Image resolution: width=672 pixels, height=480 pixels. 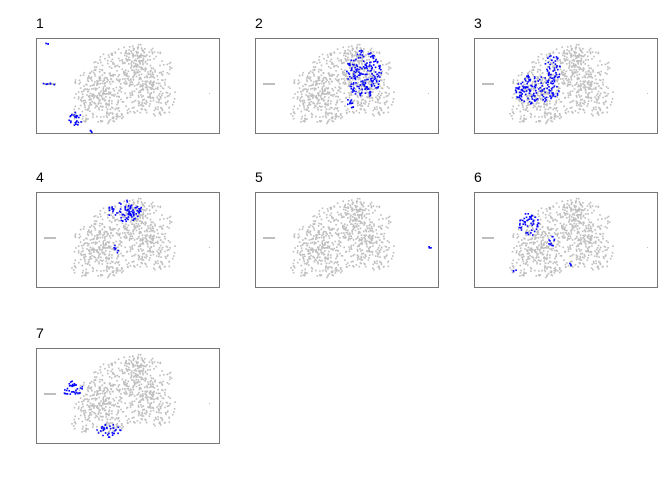 I want to click on panel-title: 5, so click(x=259, y=177).